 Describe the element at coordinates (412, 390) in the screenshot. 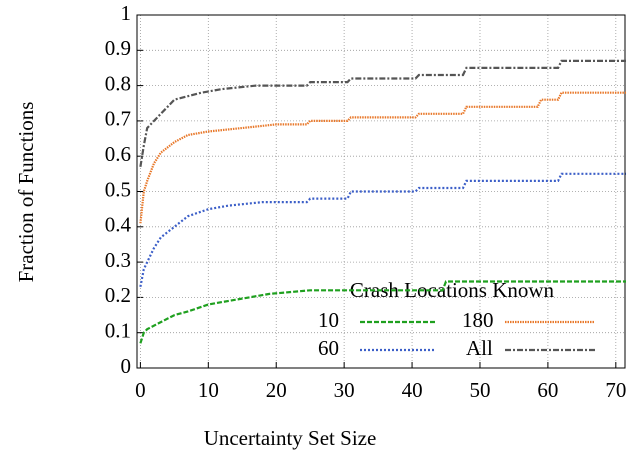

I see `x-tick-label: 40` at that location.